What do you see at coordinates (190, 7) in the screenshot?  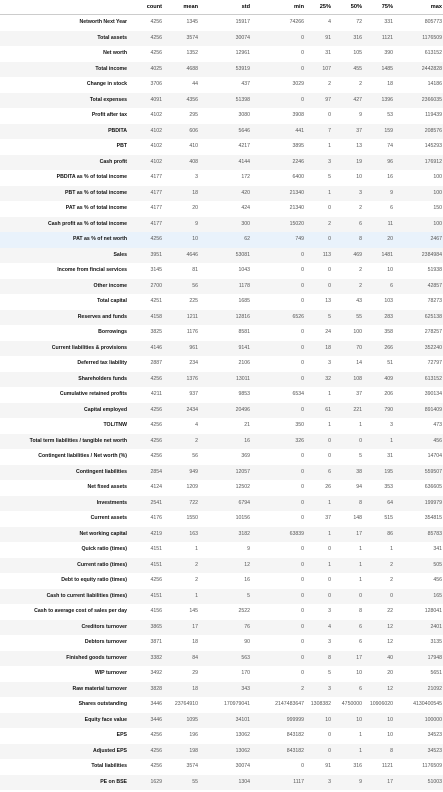 I see `column-header-mean: mean` at bounding box center [190, 7].